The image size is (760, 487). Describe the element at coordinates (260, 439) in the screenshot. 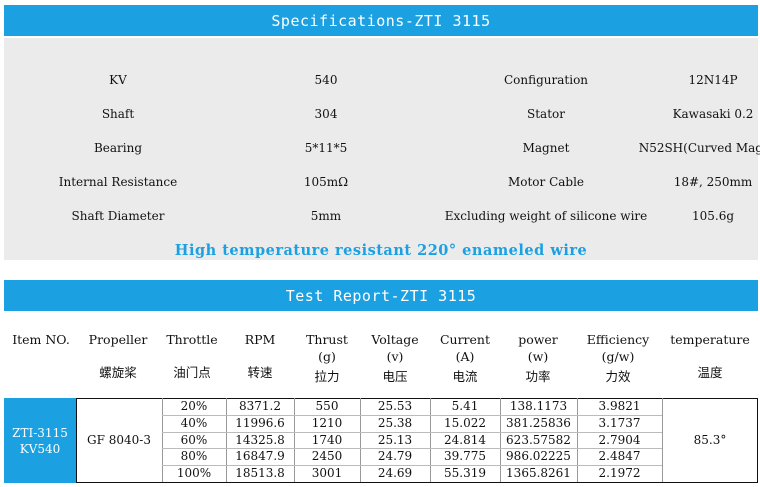

I see `cell-rpm: 14325.8` at that location.